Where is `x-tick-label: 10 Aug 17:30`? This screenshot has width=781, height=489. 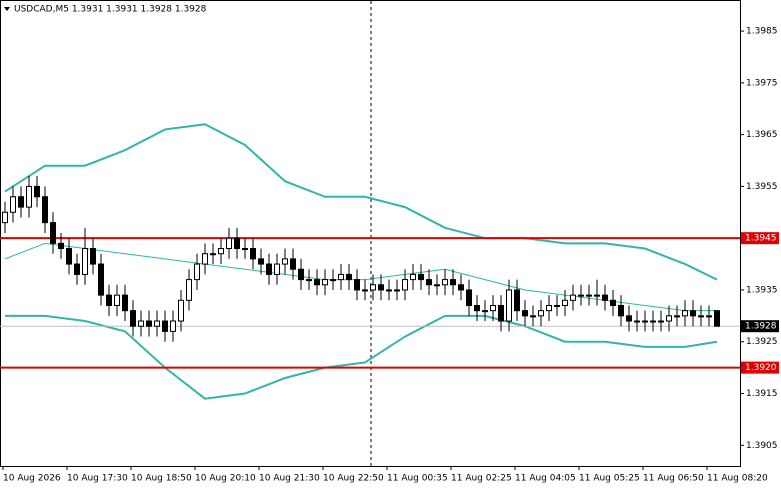
x-tick-label: 10 Aug 17:30 is located at coordinates (97, 479).